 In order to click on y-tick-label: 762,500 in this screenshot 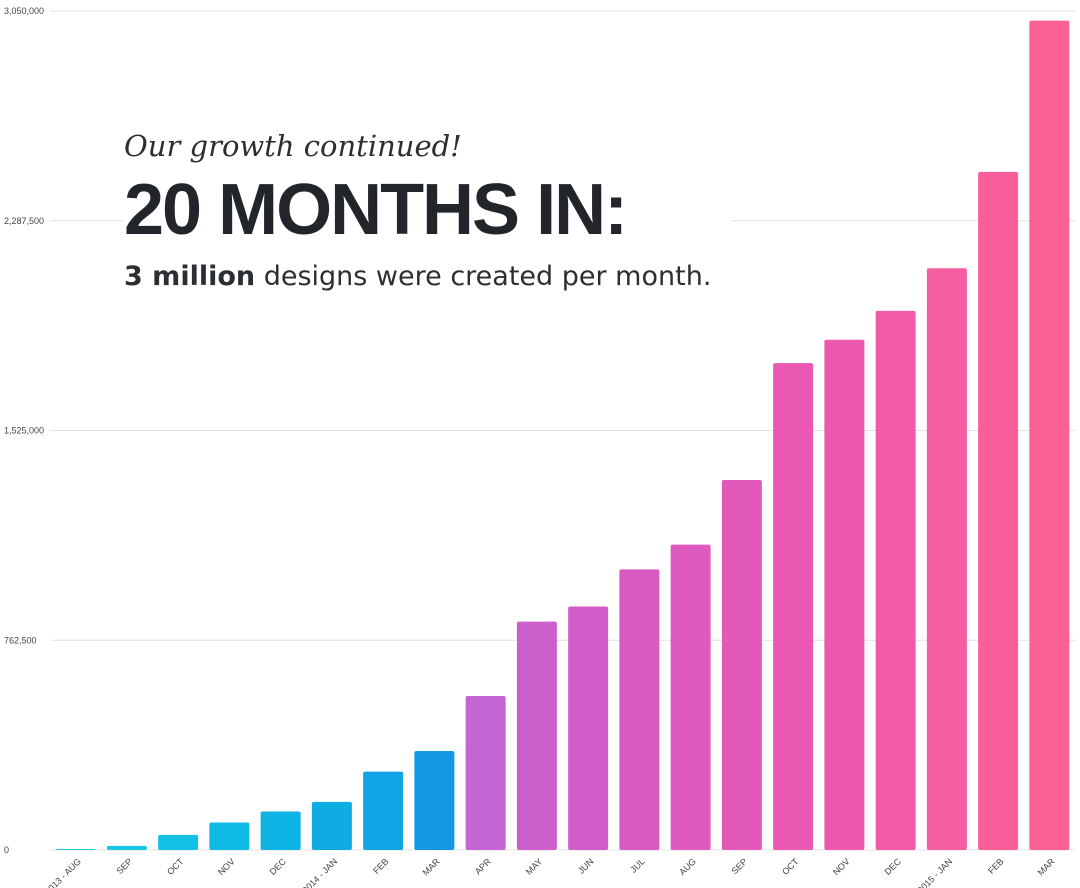, I will do `click(20, 640)`.